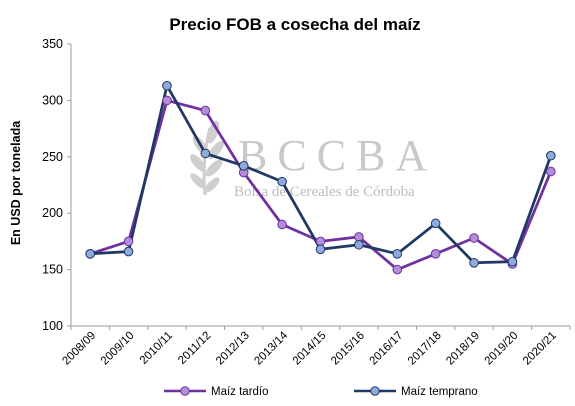 The image size is (575, 406). I want to click on y-tick-label: 200, so click(52, 213).